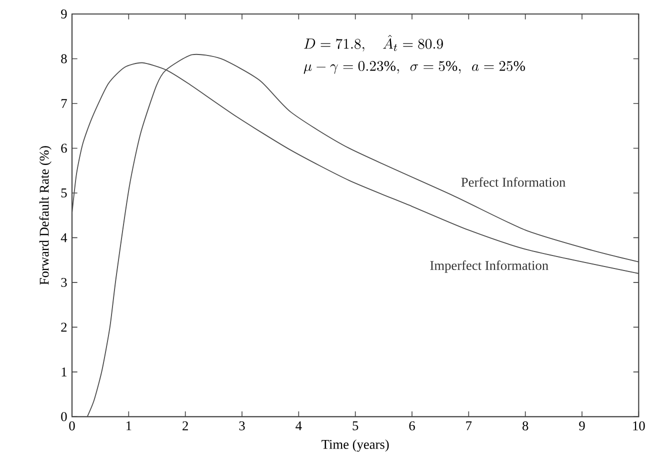  What do you see at coordinates (185, 426) in the screenshot?
I see `x-tick-label: 2` at bounding box center [185, 426].